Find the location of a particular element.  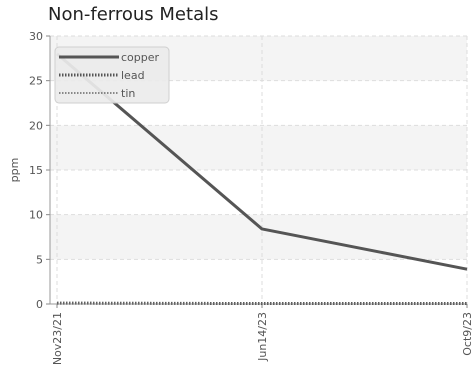

x-tick-label: Nov23/21 is located at coordinates (57, 338).